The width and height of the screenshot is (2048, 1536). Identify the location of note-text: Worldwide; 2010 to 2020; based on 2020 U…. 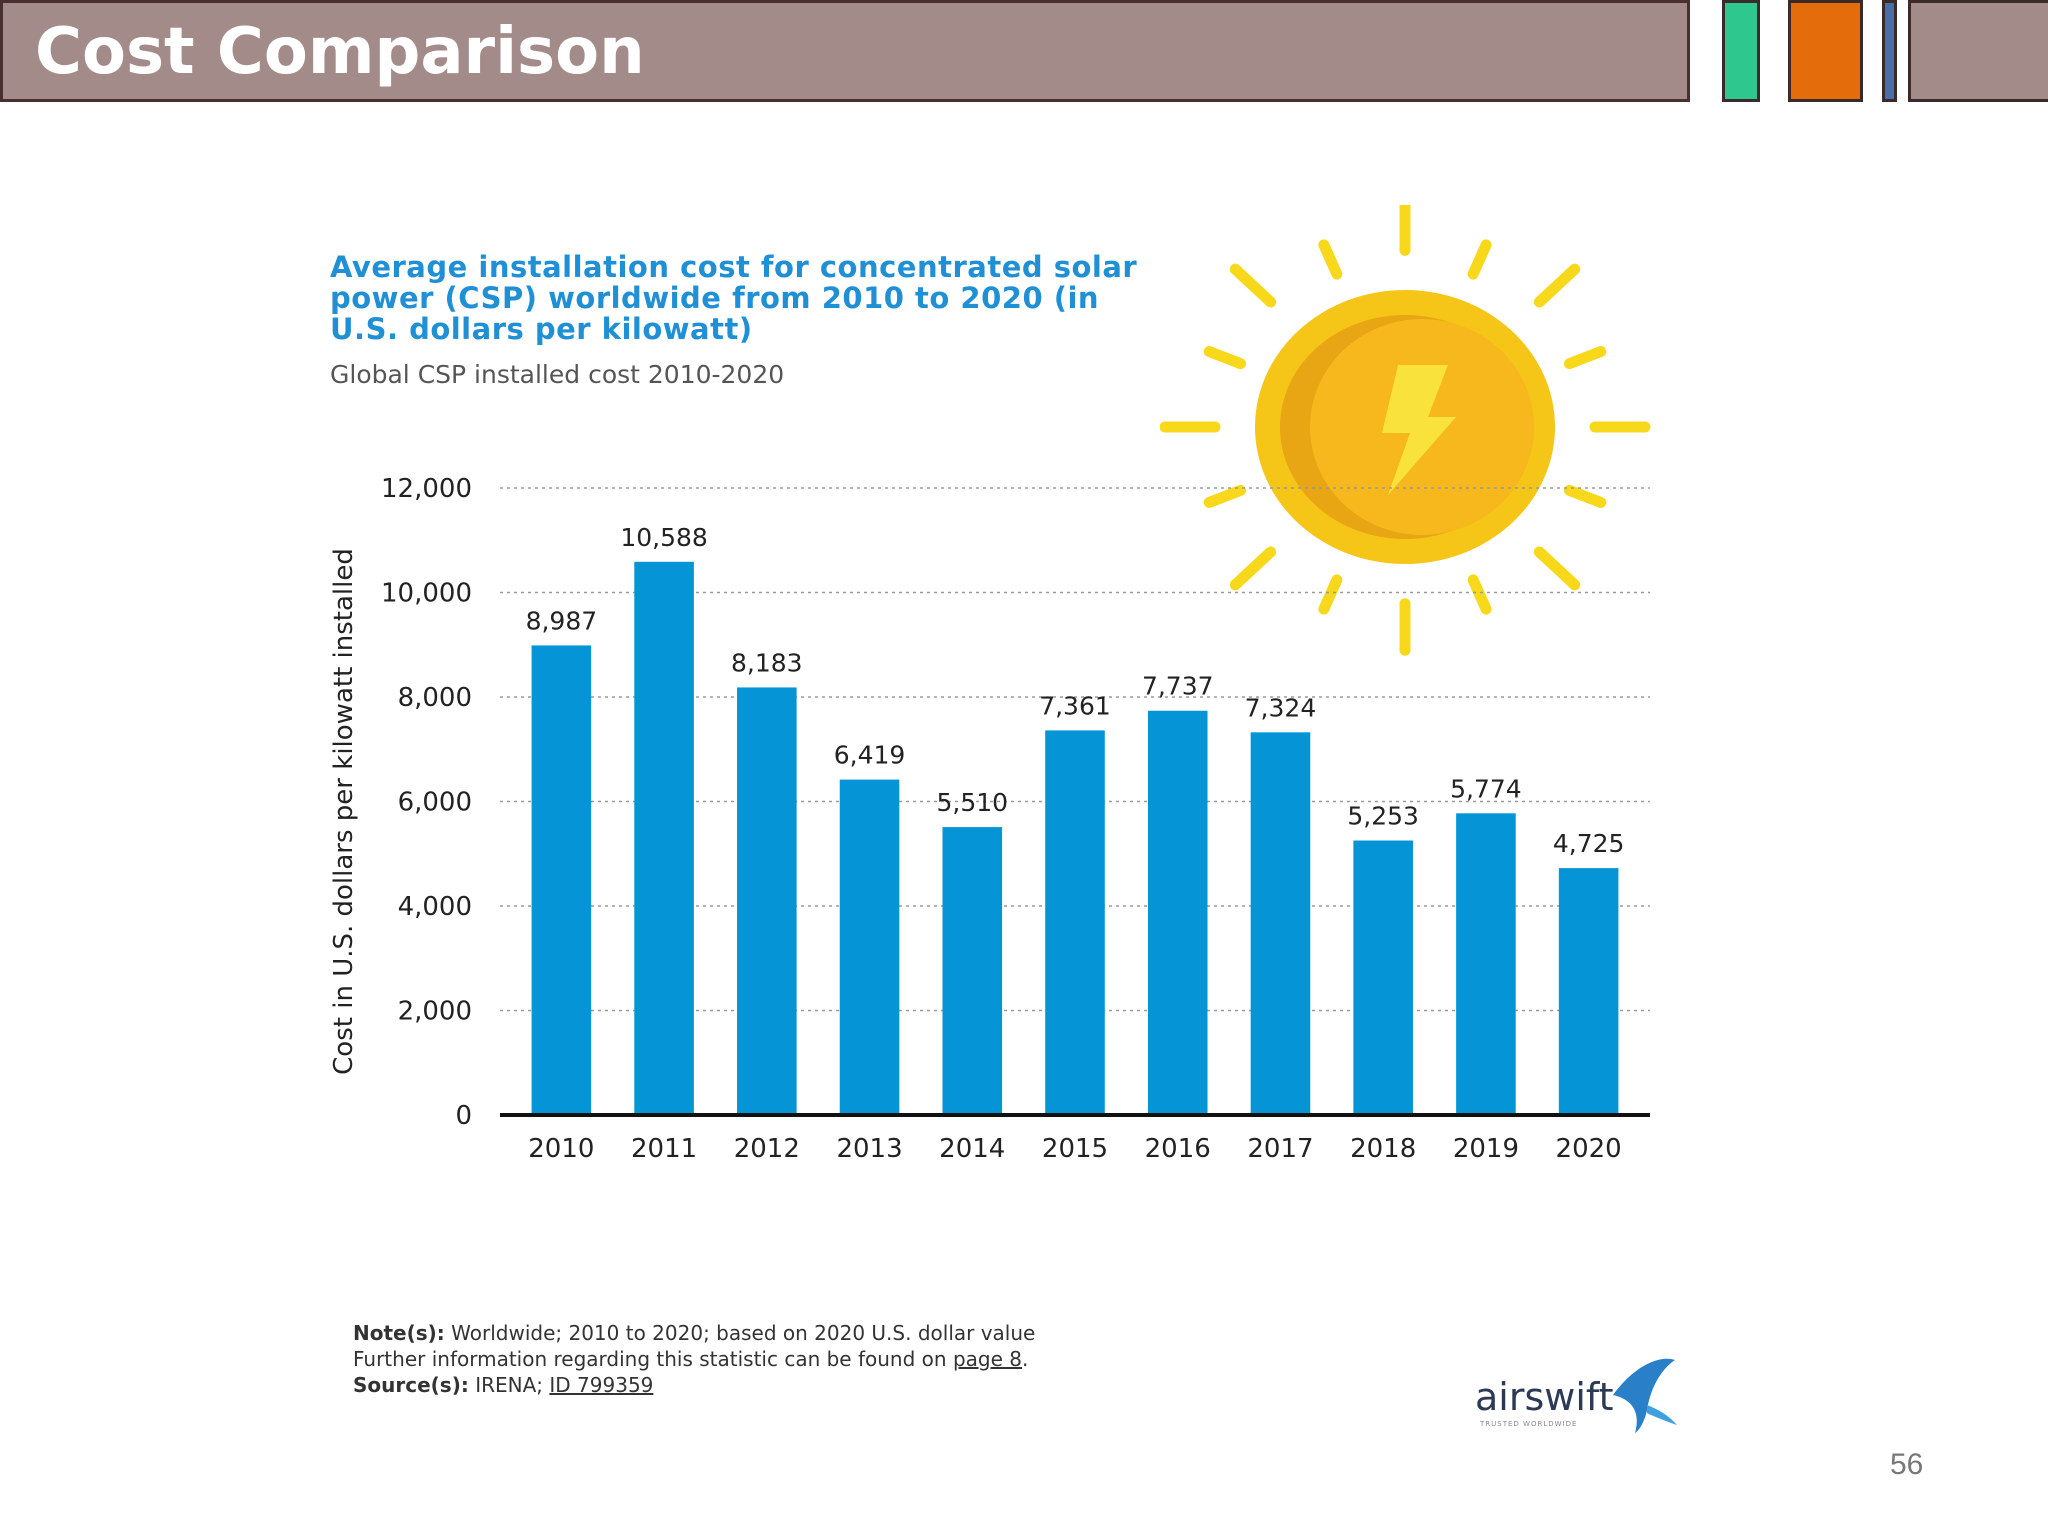
(743, 1333).